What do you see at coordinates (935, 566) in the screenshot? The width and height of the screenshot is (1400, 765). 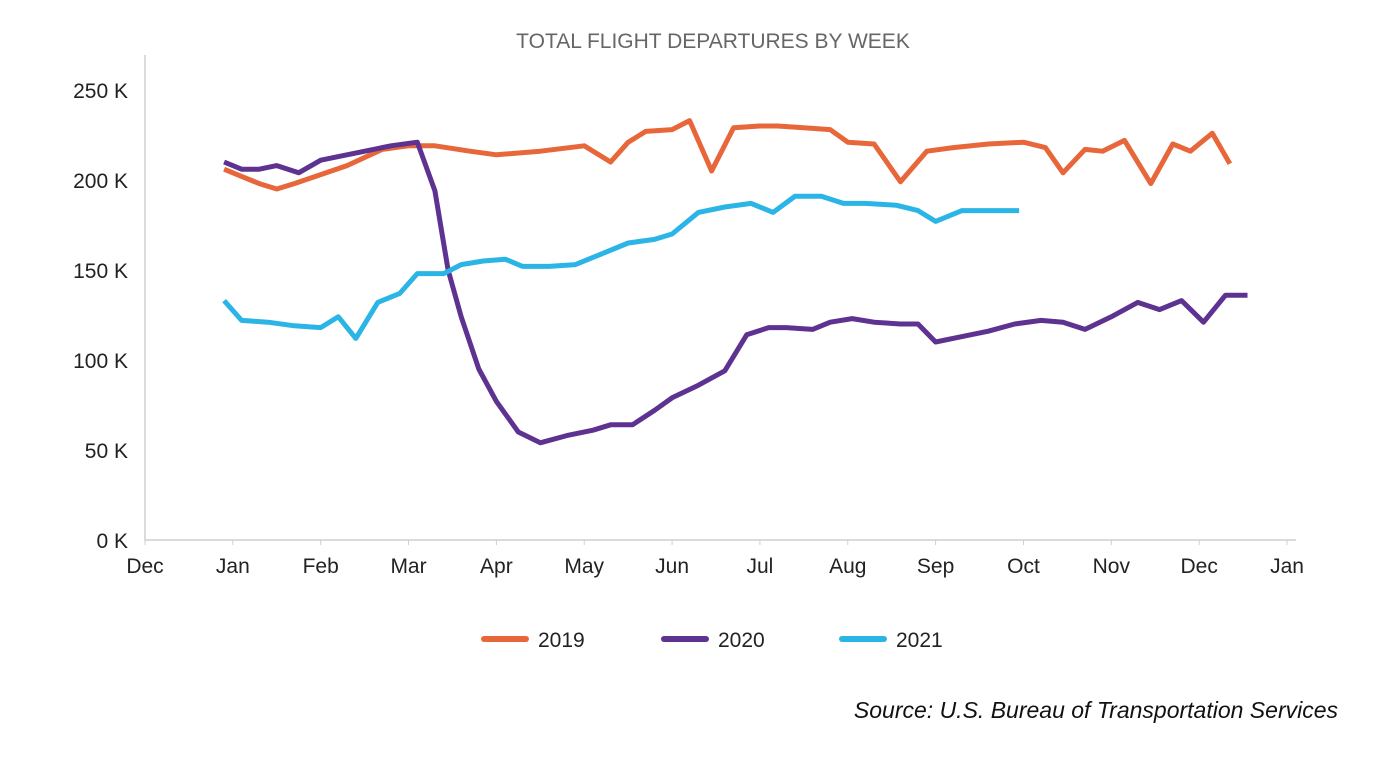 I see `x-tick-label: Sep` at bounding box center [935, 566].